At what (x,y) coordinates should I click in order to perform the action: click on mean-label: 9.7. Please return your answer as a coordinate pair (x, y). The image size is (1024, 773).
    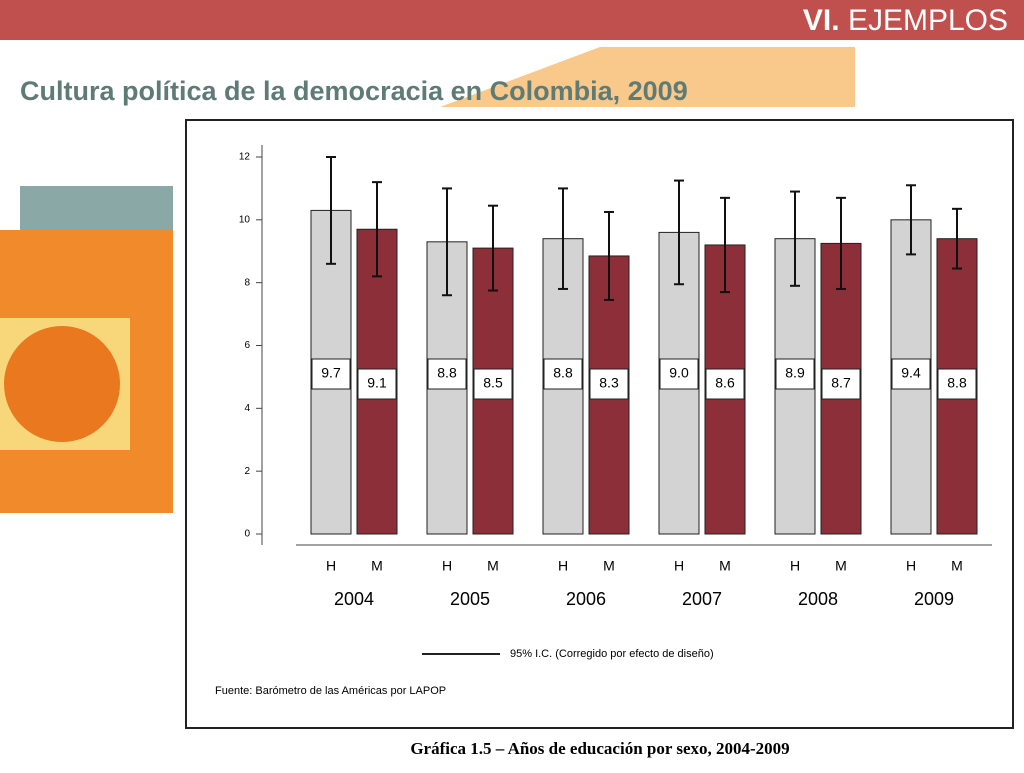
    Looking at the image, I should click on (331, 373).